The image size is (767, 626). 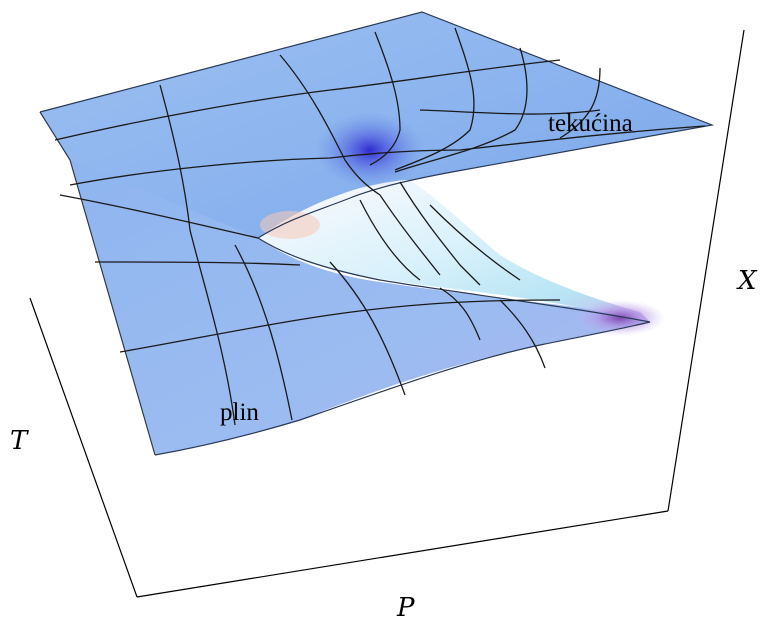 I want to click on left-vertical-edge, so click(x=83, y=447).